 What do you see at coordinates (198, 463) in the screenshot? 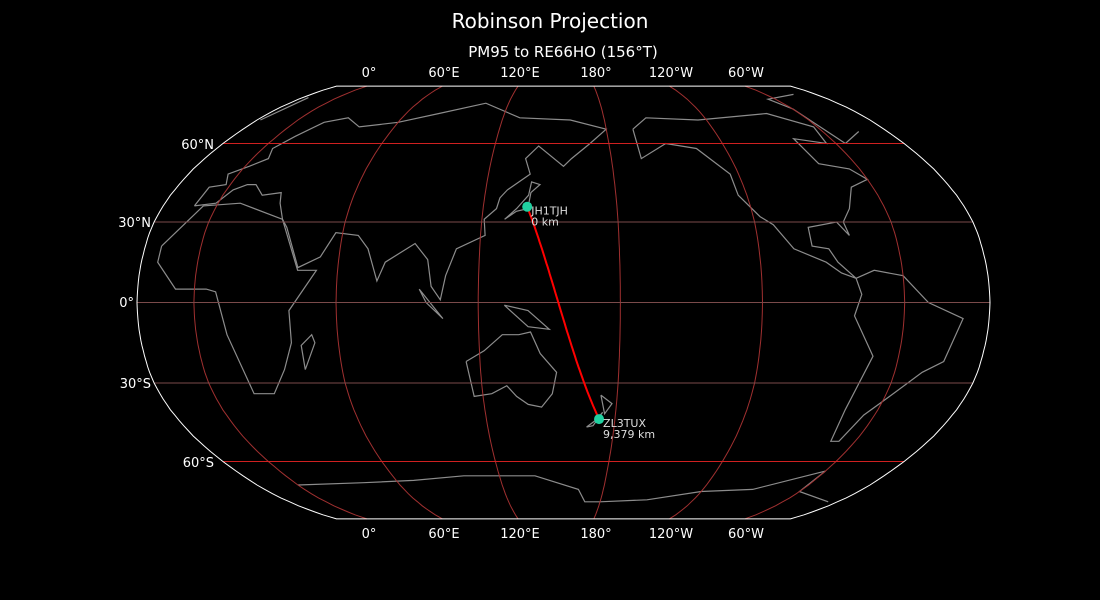
I see `parallel-label: 60°S` at bounding box center [198, 463].